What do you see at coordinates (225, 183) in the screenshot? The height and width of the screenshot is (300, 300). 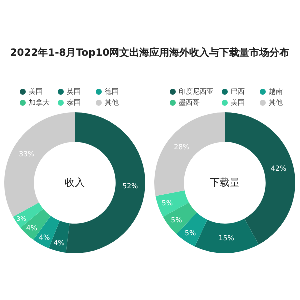 I see `text: 下载量` at bounding box center [225, 183].